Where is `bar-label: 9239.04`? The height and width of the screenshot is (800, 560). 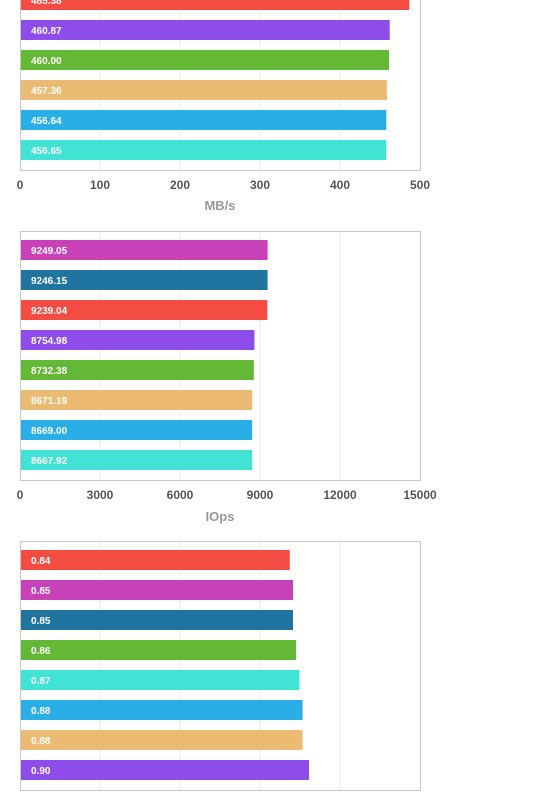
bar-label: 9239.04 is located at coordinates (49, 311).